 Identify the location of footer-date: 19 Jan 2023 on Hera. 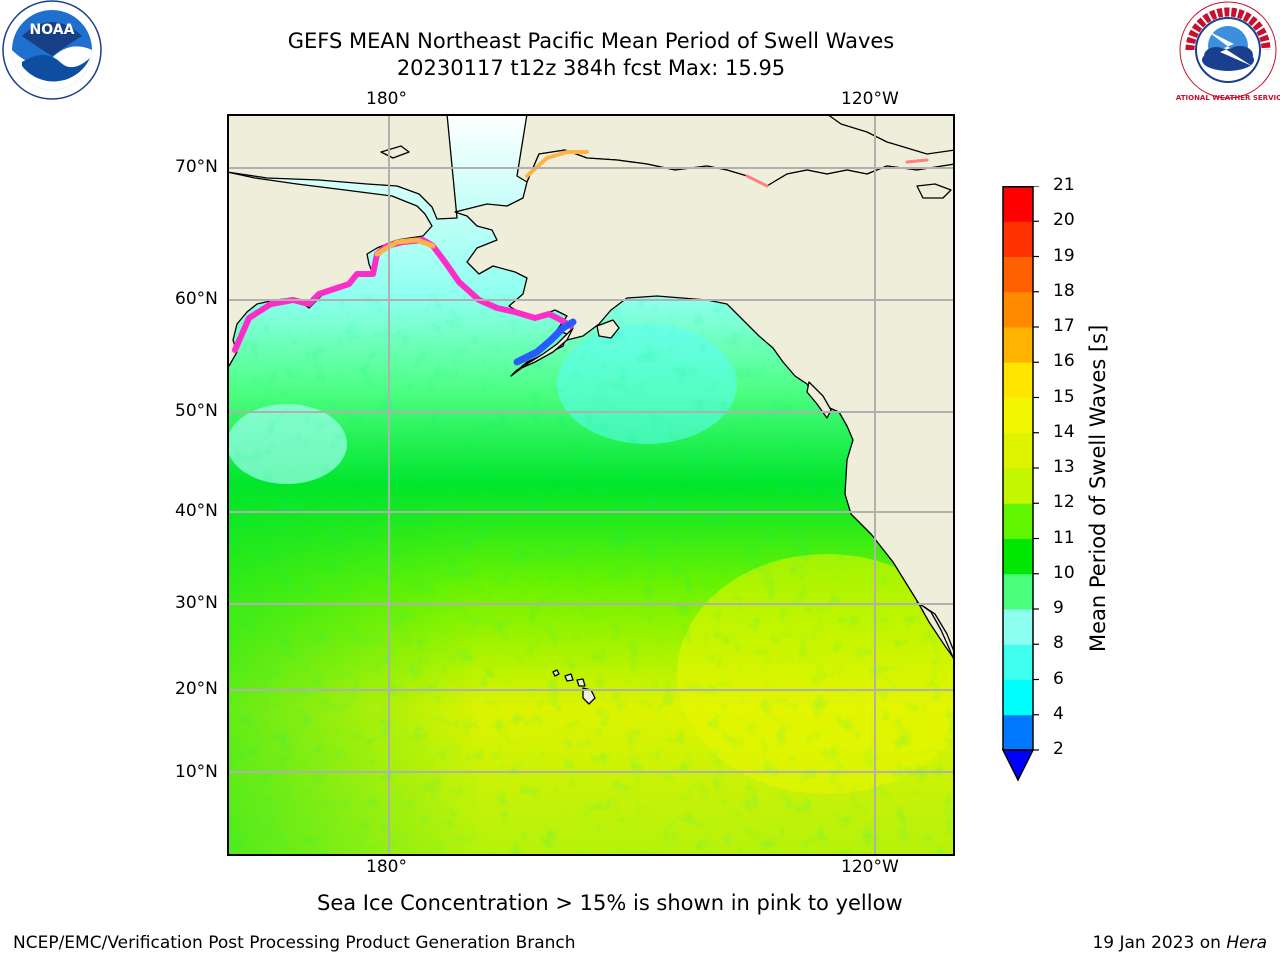
(1179, 943).